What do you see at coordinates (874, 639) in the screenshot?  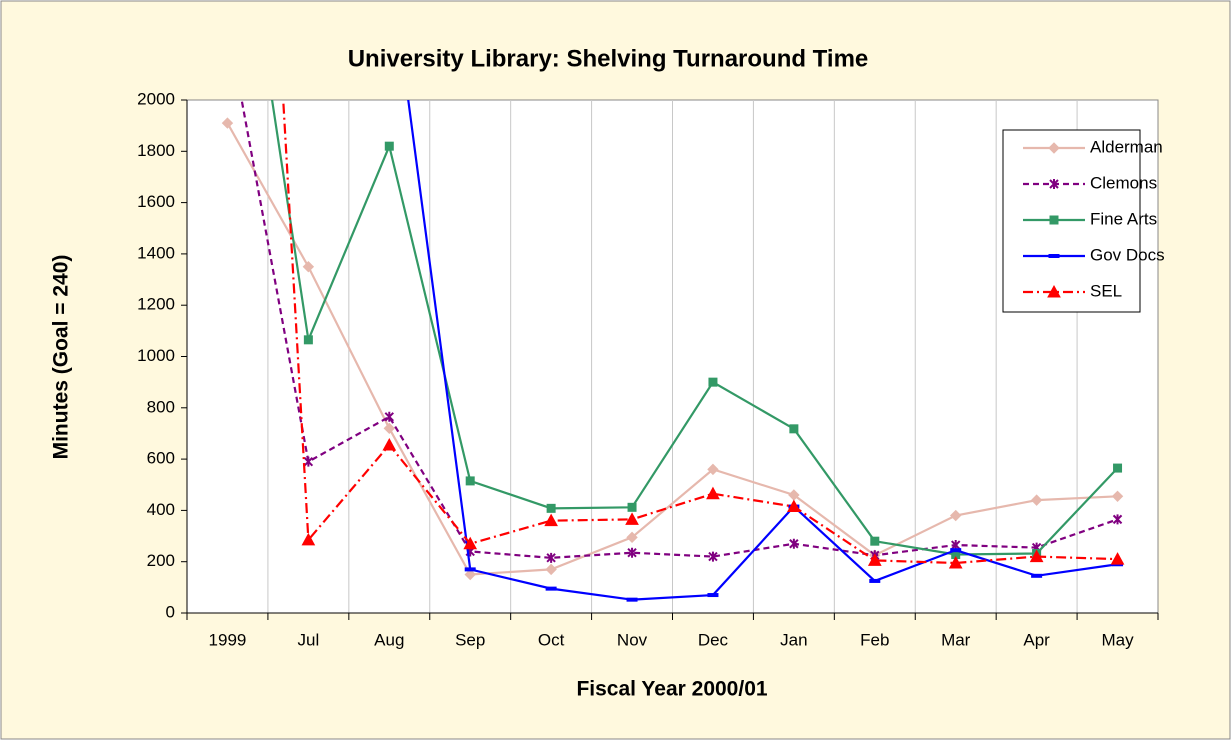 I see `x-tick-label: Feb` at bounding box center [874, 639].